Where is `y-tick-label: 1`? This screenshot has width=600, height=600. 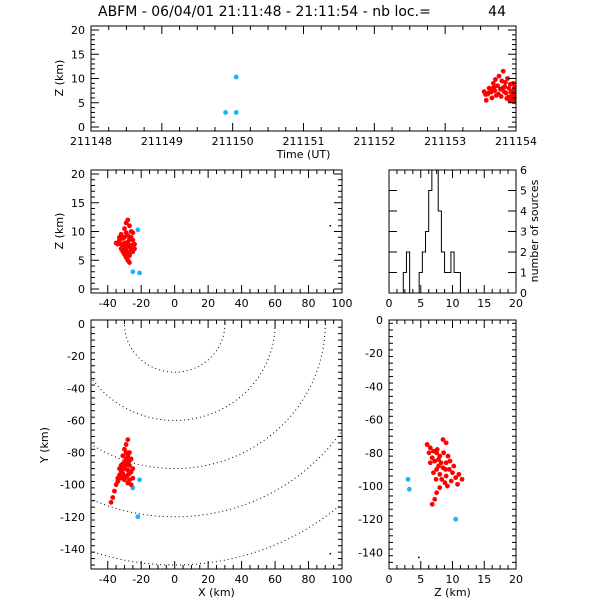
y-tick-label: 1 is located at coordinates (523, 273).